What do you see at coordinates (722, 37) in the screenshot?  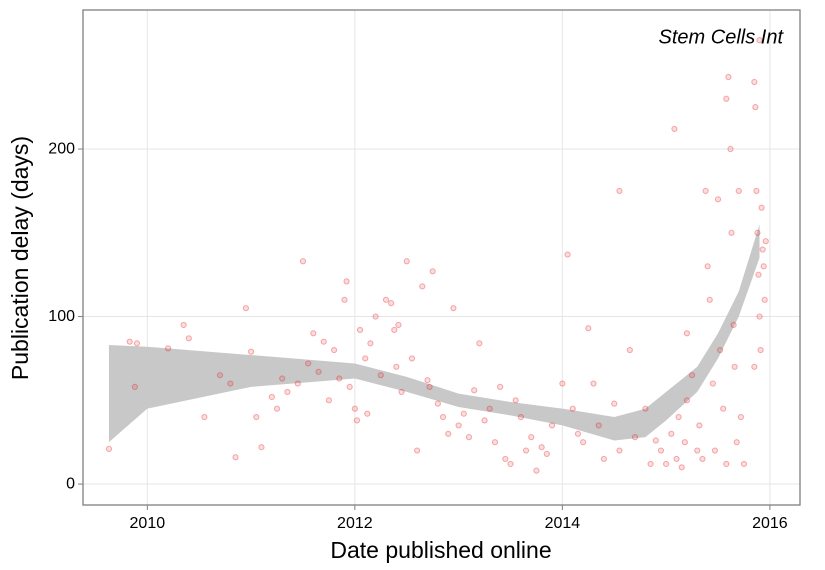 I see `annotation: Stem Cells Int` at bounding box center [722, 37].